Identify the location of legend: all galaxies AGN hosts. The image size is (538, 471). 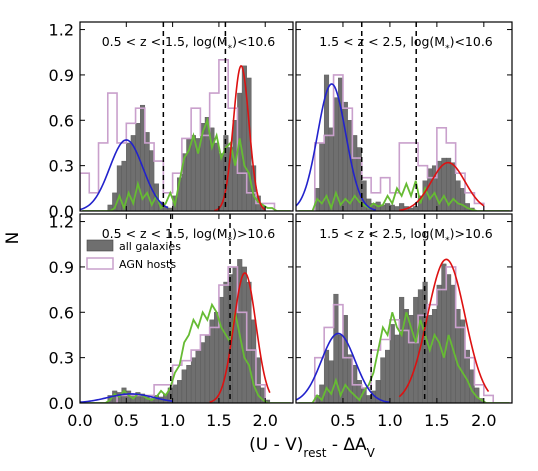
(133, 255).